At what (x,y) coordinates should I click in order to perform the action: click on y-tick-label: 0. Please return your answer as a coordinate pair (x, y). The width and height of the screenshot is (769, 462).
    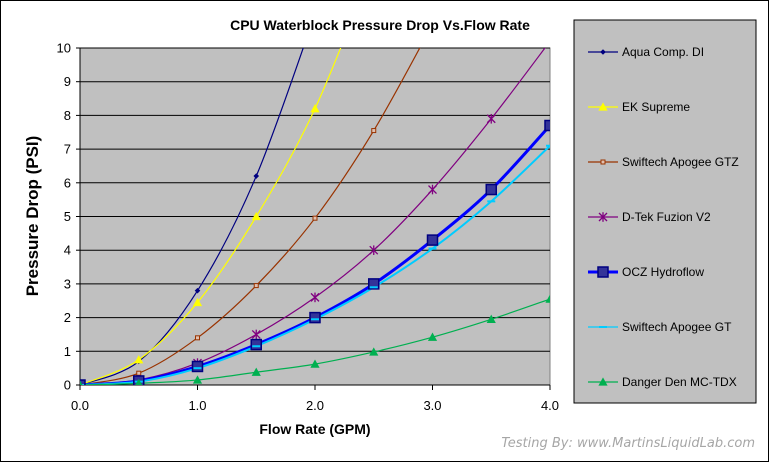
    Looking at the image, I should click on (67, 385).